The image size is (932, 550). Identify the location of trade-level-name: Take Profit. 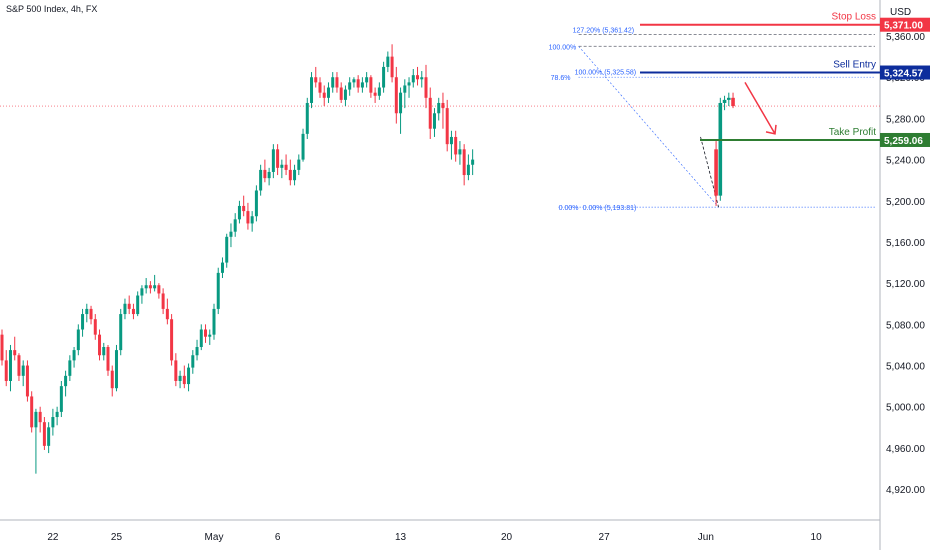
(852, 132).